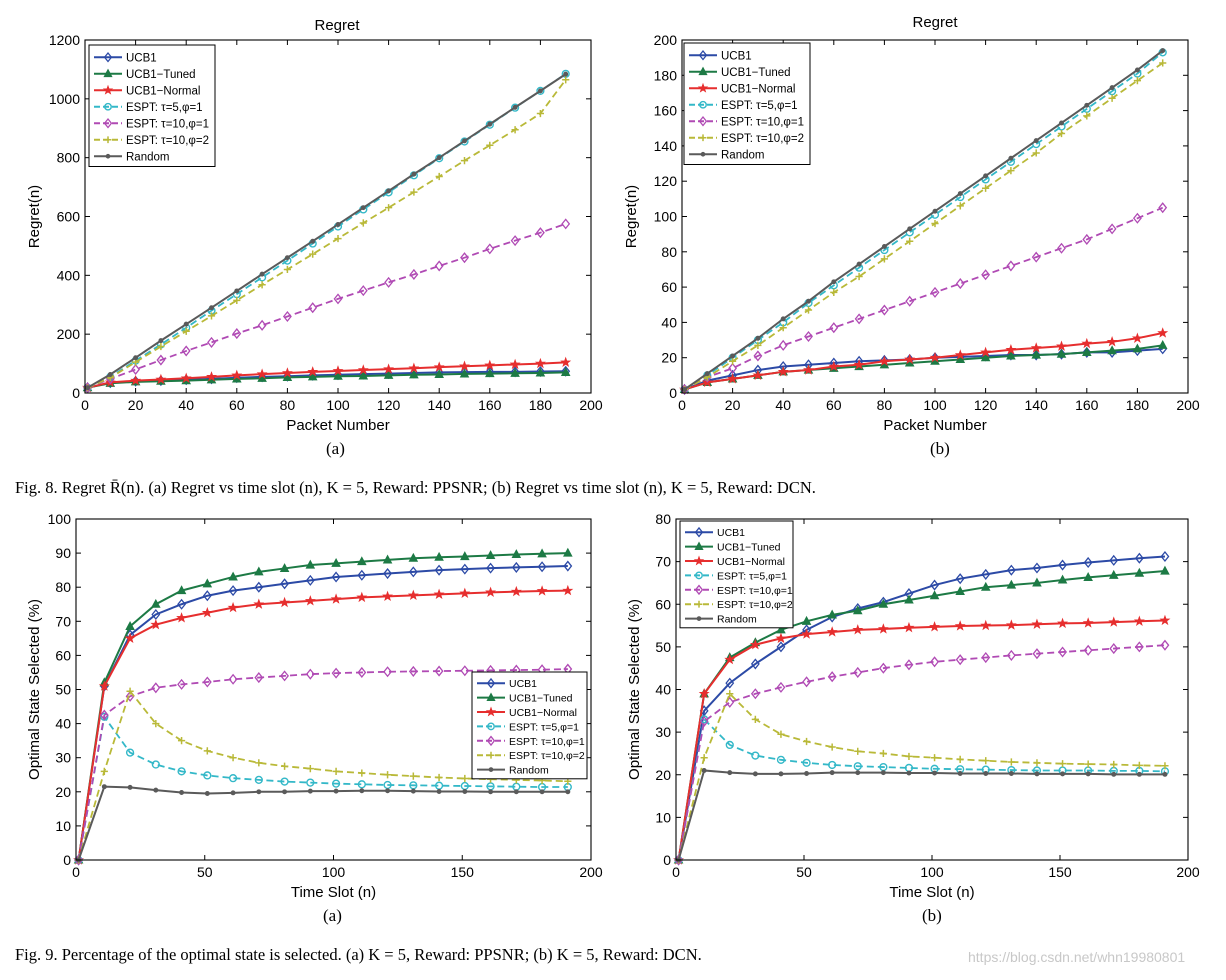  What do you see at coordinates (935, 405) in the screenshot?
I see `x-tick-label: 100` at bounding box center [935, 405].